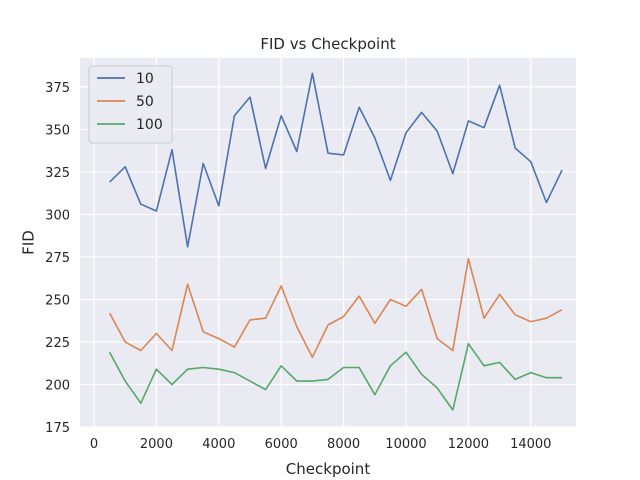 This screenshot has height=480, width=640. Describe the element at coordinates (327, 44) in the screenshot. I see `chart-title: FID vs Checkpoint` at that location.